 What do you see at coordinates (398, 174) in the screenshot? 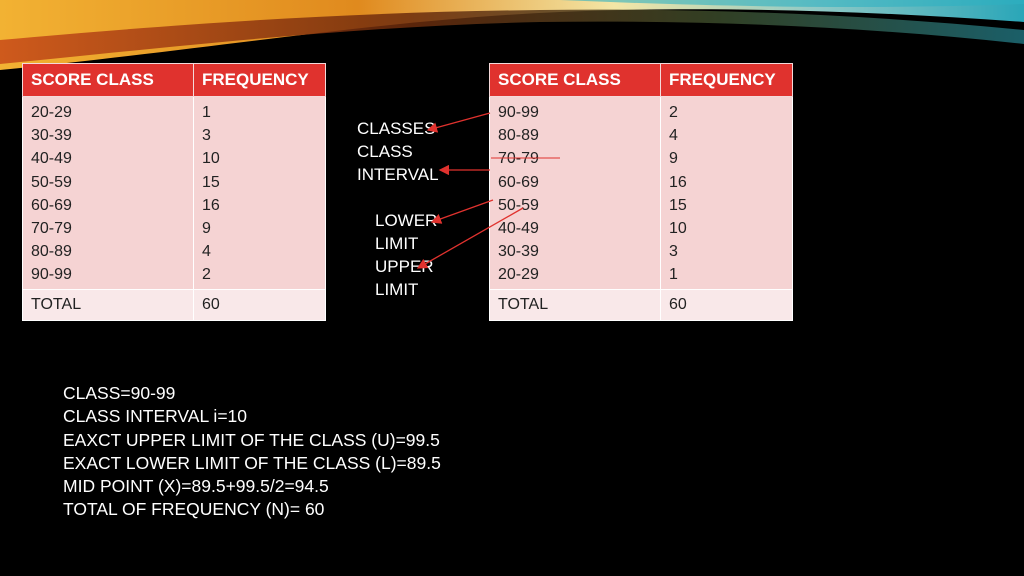
I see `label-interval: INTERVAL` at bounding box center [398, 174].